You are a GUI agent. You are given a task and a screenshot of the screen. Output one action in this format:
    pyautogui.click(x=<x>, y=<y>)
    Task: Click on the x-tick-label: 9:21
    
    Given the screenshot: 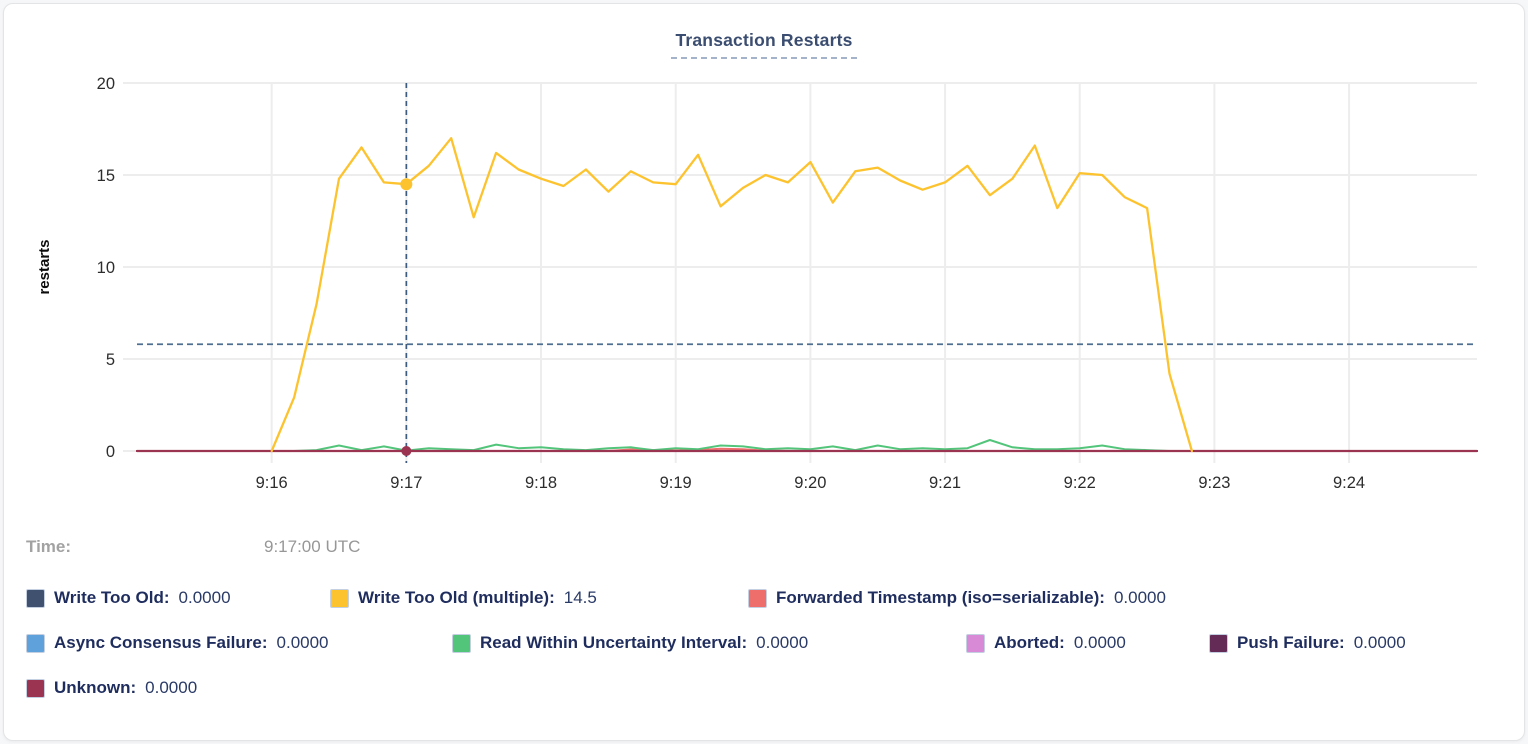 What is the action you would take?
    pyautogui.click(x=945, y=483)
    